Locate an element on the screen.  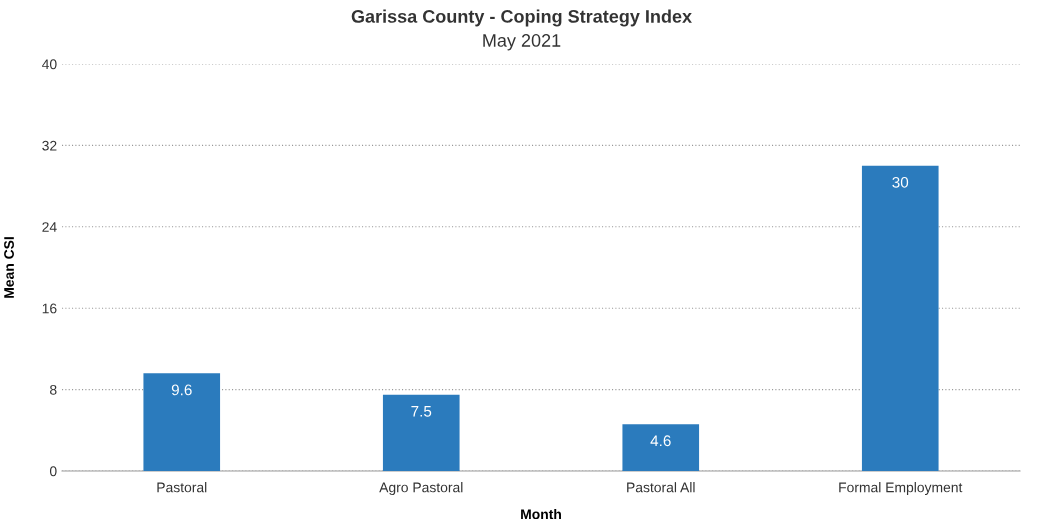
data-label: 7.5 is located at coordinates (421, 411).